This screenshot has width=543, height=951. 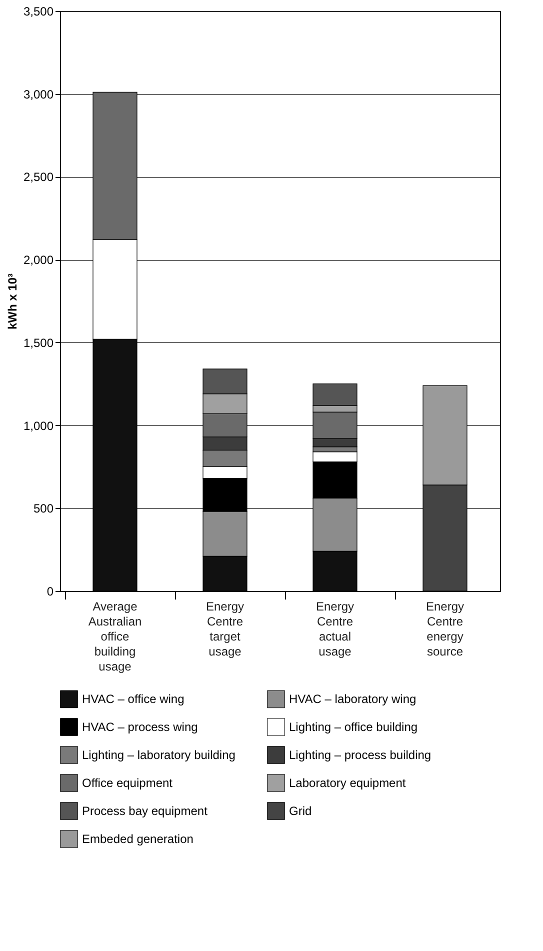 What do you see at coordinates (225, 629) in the screenshot?
I see `x-tick-label: Energy Centre target usage` at bounding box center [225, 629].